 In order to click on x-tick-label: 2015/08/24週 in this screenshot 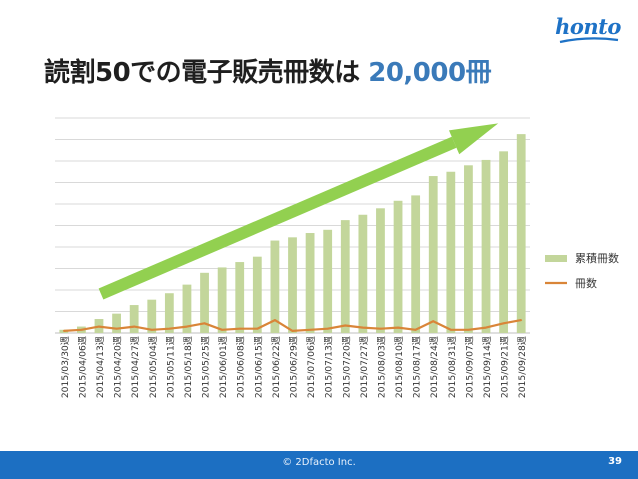, I will do `click(434, 367)`.